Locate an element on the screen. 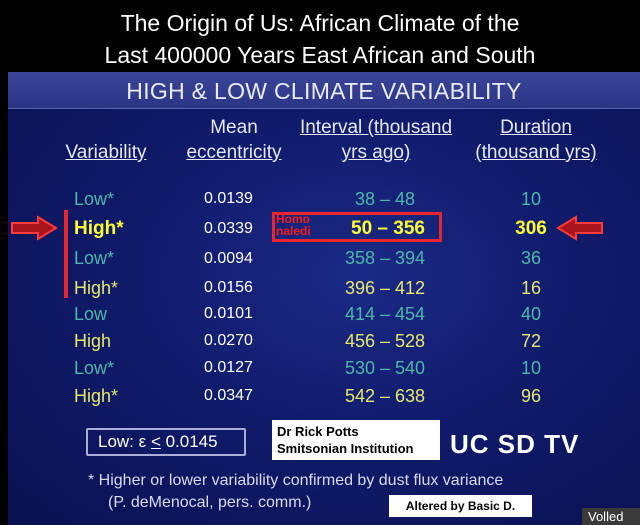 This screenshot has width=640, height=525. homo-naledi-box is located at coordinates (357, 227).